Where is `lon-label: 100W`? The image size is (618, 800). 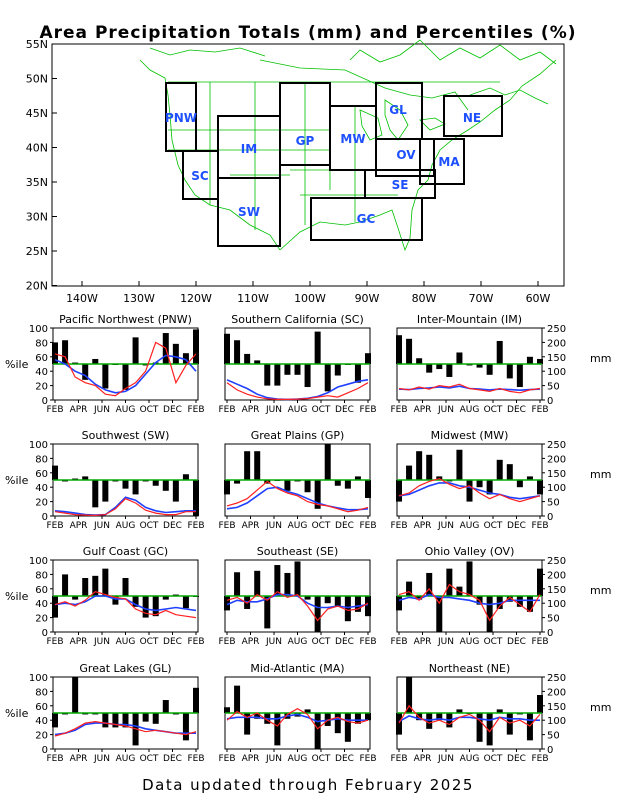
lon-label: 100W is located at coordinates (310, 298).